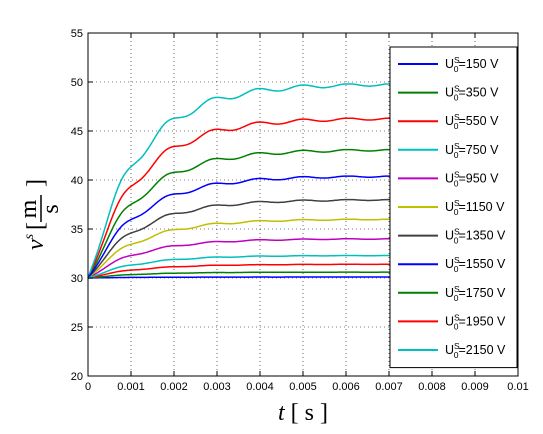  Describe the element at coordinates (77, 34) in the screenshot. I see `y-tick-label: 55` at that location.